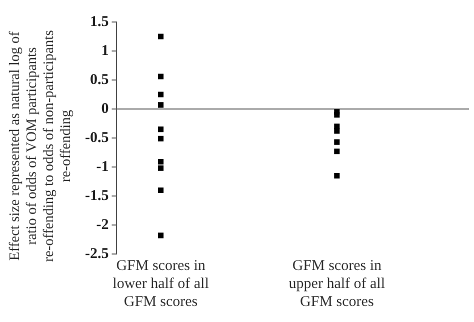  What do you see at coordinates (102, 224) in the screenshot?
I see `y-tick-label: -2` at bounding box center [102, 224].